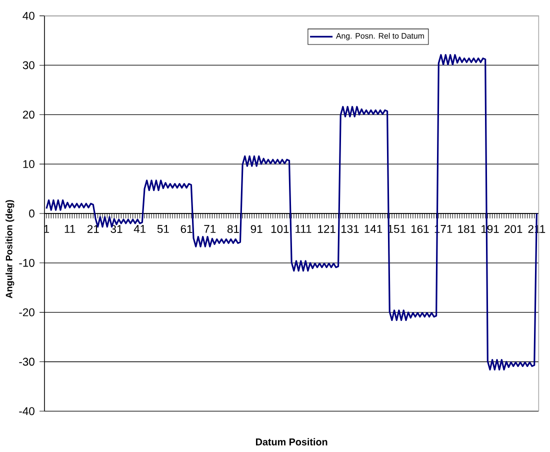  Describe the element at coordinates (233, 229) in the screenshot. I see `x-tick-label: 81` at that location.